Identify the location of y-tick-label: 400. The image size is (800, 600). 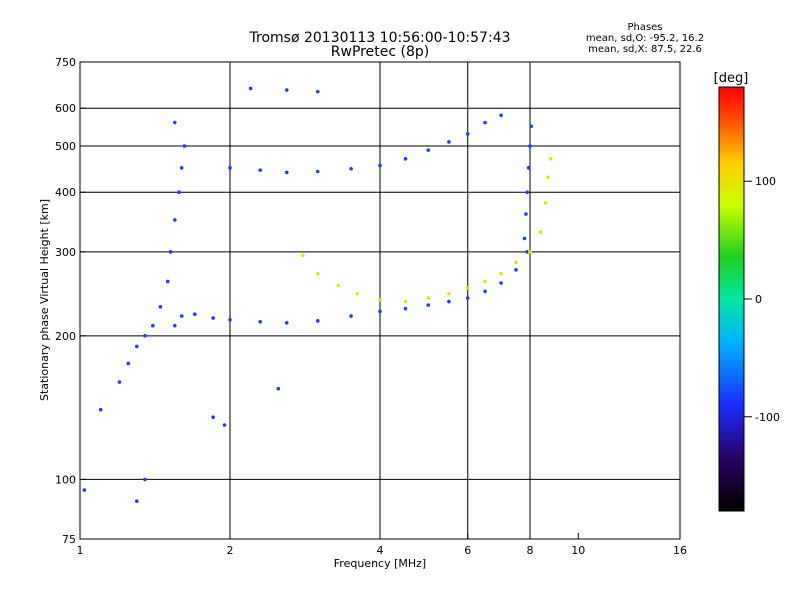
(65, 192).